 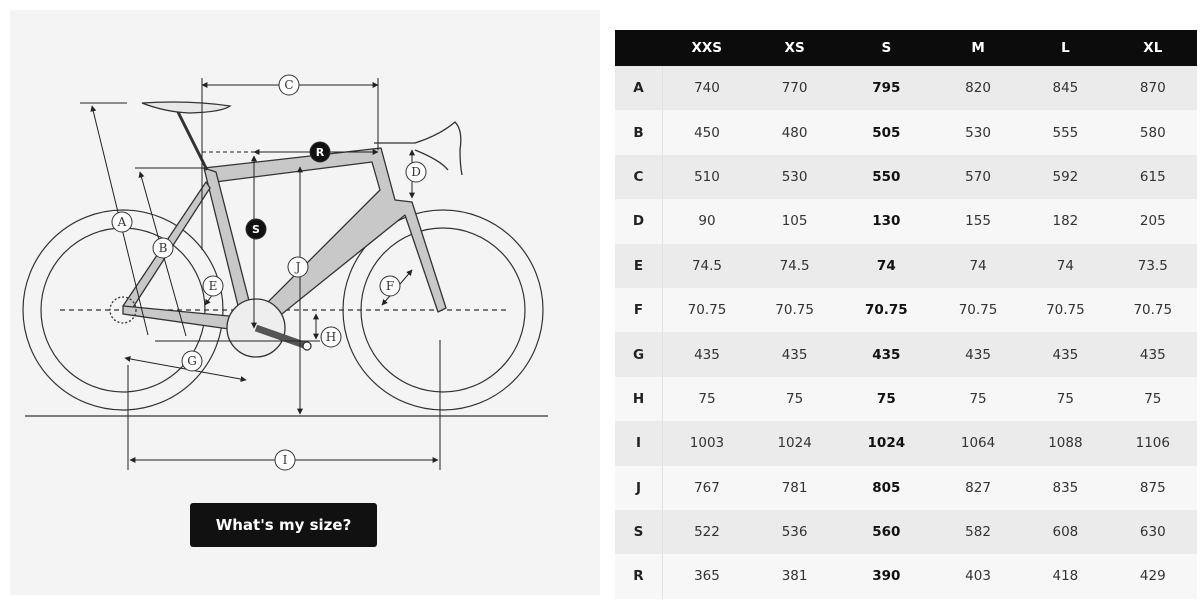 I want to click on table-cell: 845, so click(x=1065, y=88).